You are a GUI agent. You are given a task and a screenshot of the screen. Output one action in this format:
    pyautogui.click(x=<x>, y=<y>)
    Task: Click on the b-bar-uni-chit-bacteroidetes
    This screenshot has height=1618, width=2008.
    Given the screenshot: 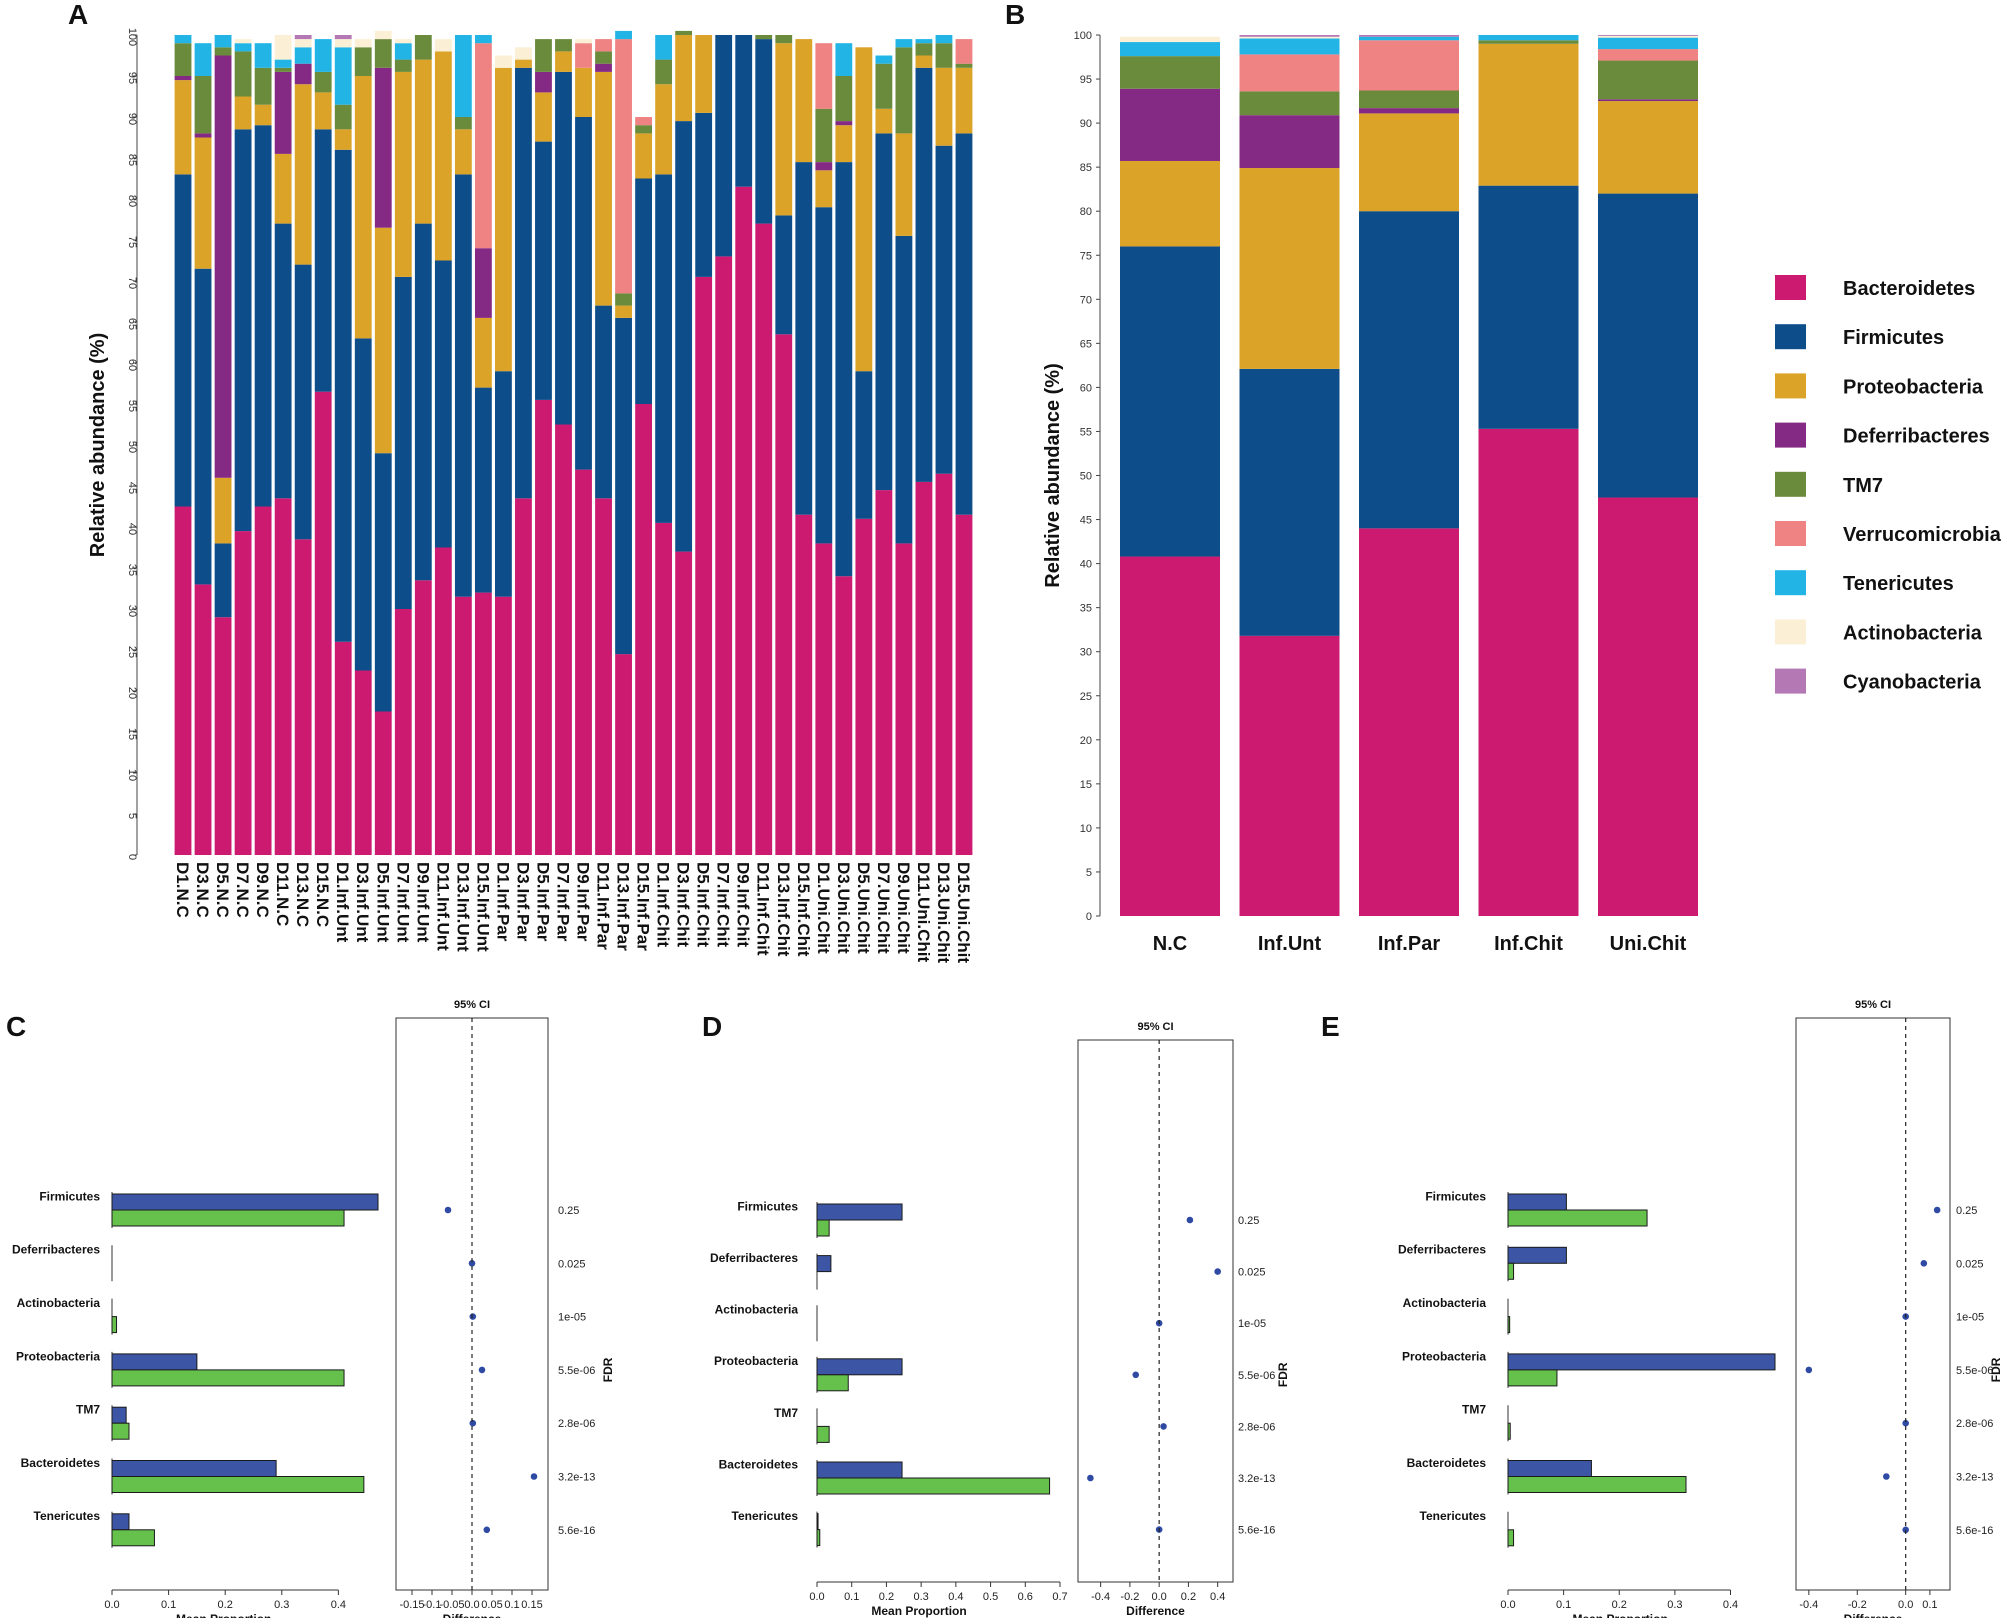 What is the action you would take?
    pyautogui.click(x=1648, y=706)
    